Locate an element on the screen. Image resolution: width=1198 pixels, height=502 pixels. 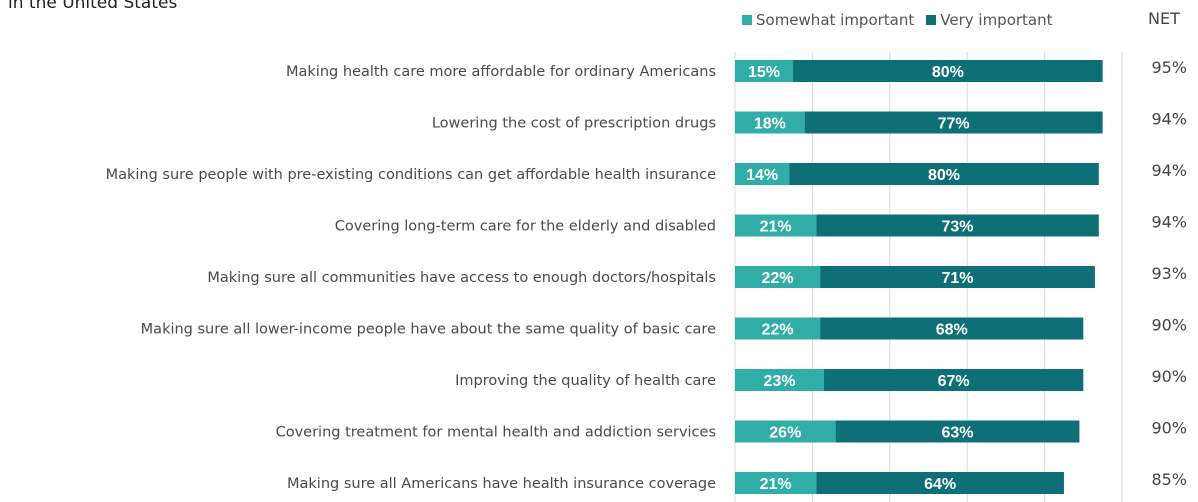
category-label: Improving the quality of health care is located at coordinates (585, 381).